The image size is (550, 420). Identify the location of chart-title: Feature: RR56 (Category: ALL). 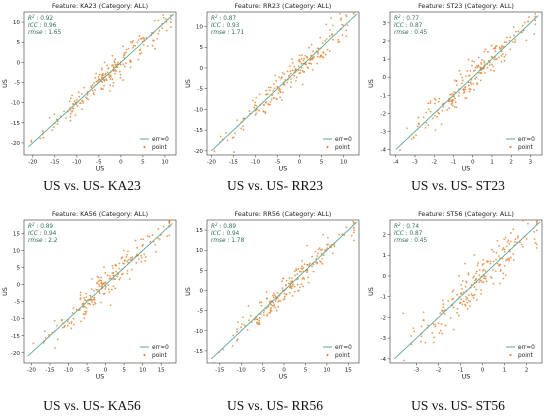
(283, 214).